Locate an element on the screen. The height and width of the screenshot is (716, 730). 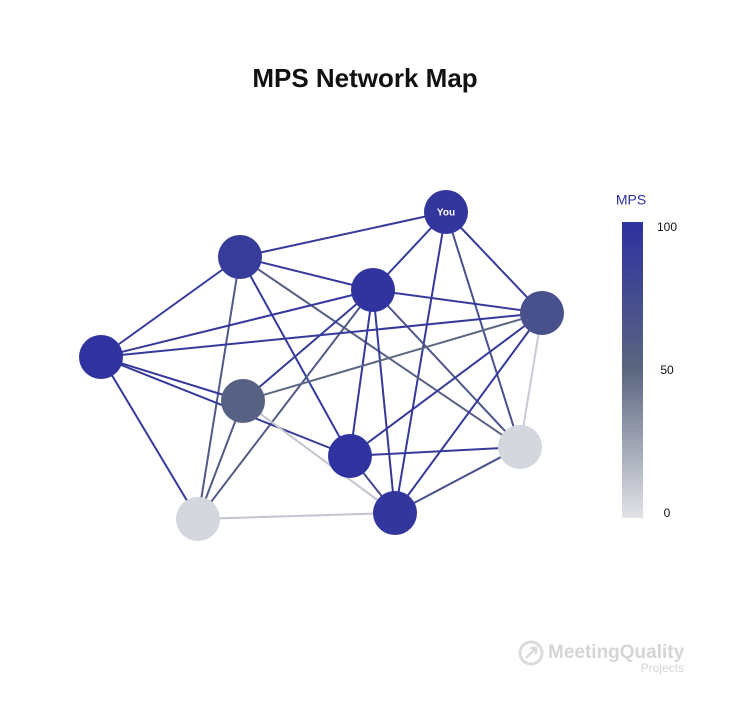
logo-arrow is located at coordinates (531, 652).